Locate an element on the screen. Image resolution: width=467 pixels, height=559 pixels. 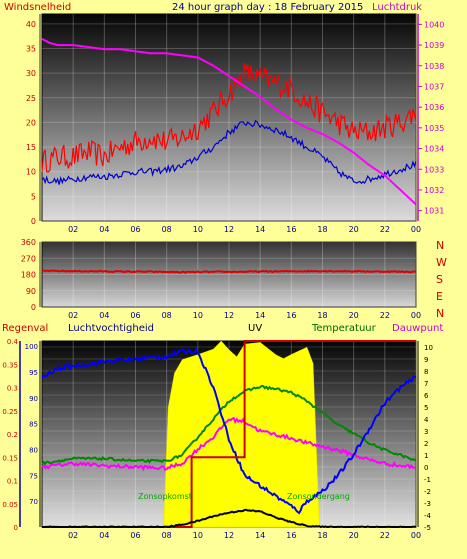
rain-tick-label: 0.3 is located at coordinates (12, 389).